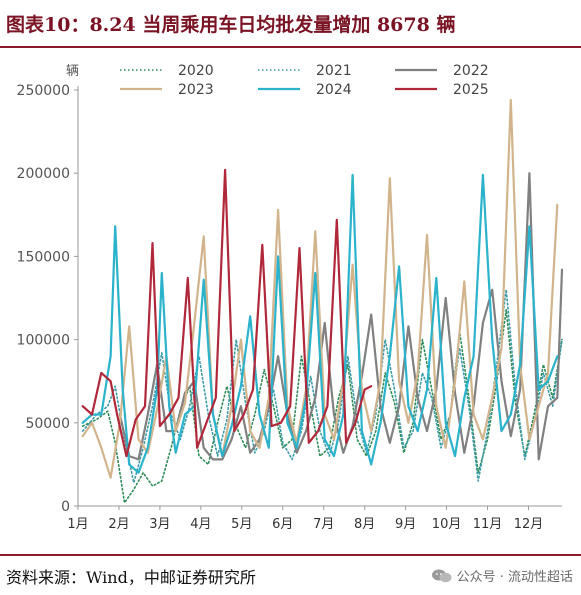  Describe the element at coordinates (73, 71) in the screenshot. I see `y-axis-unit-label: 辆` at that location.